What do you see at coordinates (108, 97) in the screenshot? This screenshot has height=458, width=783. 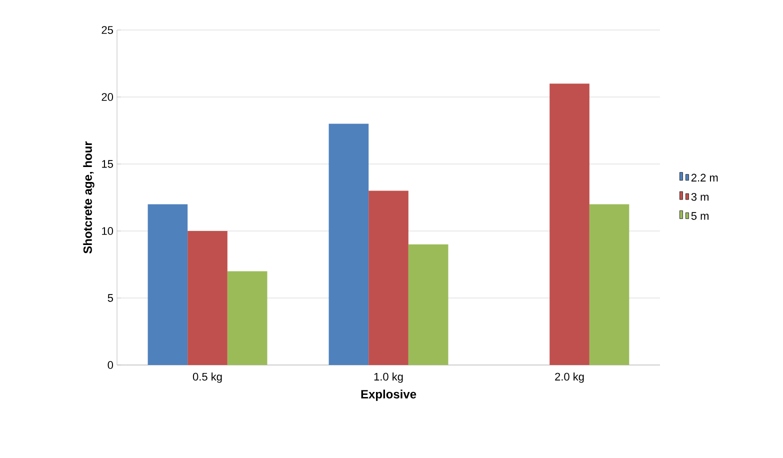 I see `y-tick-label: 20` at bounding box center [108, 97].